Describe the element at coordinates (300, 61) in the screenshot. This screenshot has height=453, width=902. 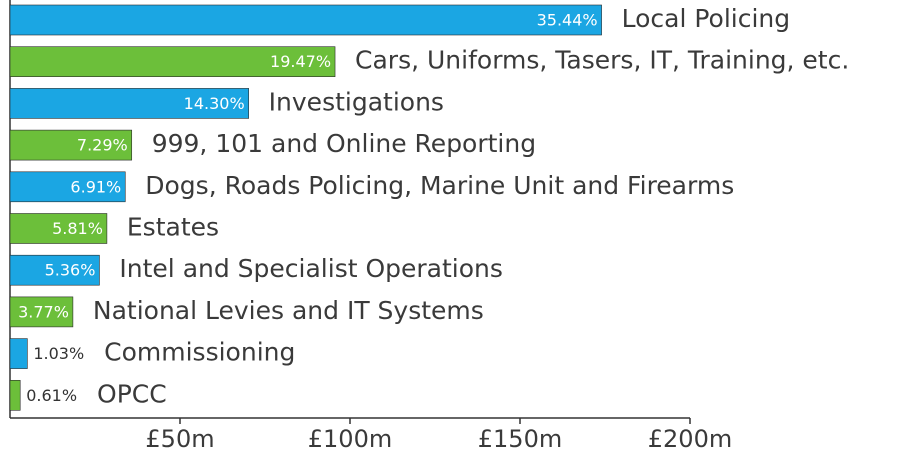
I see `value-label: 19.47%` at that location.